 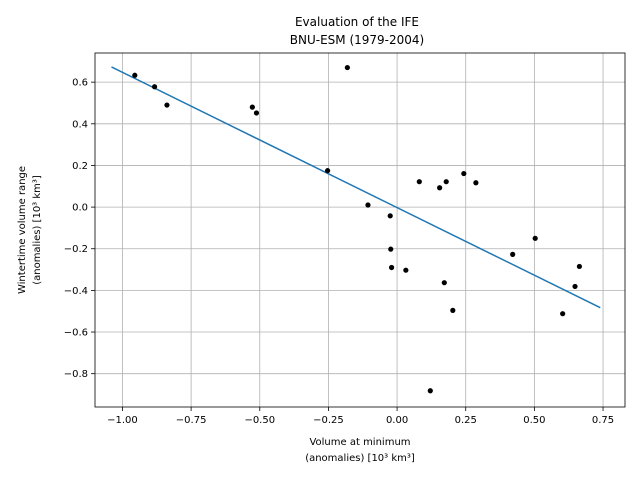 What do you see at coordinates (37, 230) in the screenshot?
I see `y-axis-label-line-2: (anomalies) [10³ km³]` at bounding box center [37, 230].